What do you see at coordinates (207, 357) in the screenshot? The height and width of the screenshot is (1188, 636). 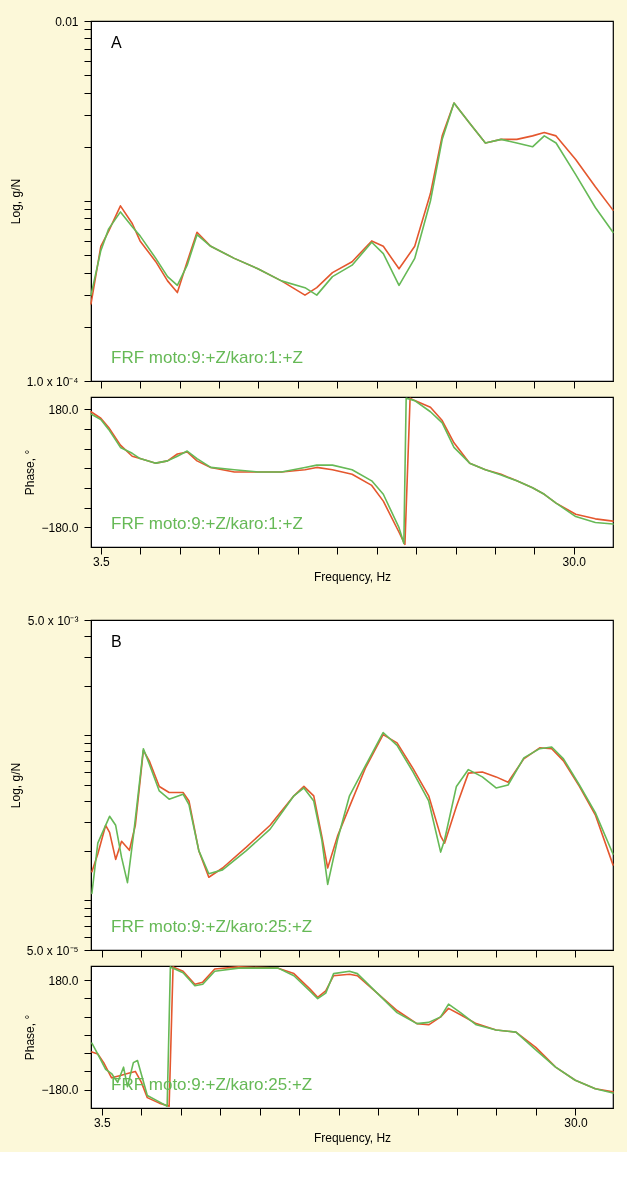 I see `text: FRF moto:9:+Z/karo:1:+Z` at bounding box center [207, 357].